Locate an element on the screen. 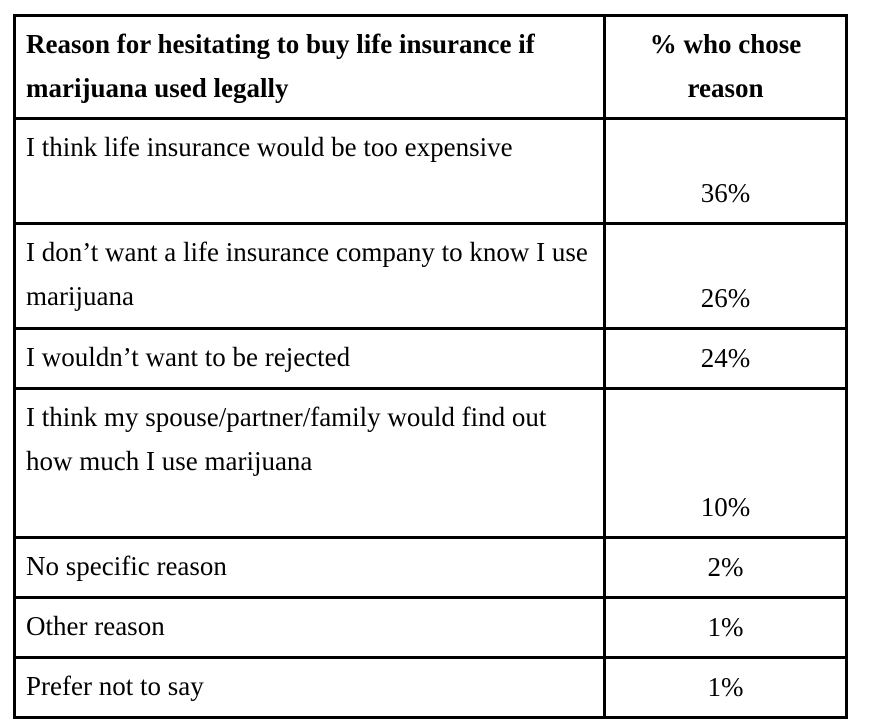 The height and width of the screenshot is (724, 870). table-row: I wouldn’t want to be rejected 24% is located at coordinates (430, 358).